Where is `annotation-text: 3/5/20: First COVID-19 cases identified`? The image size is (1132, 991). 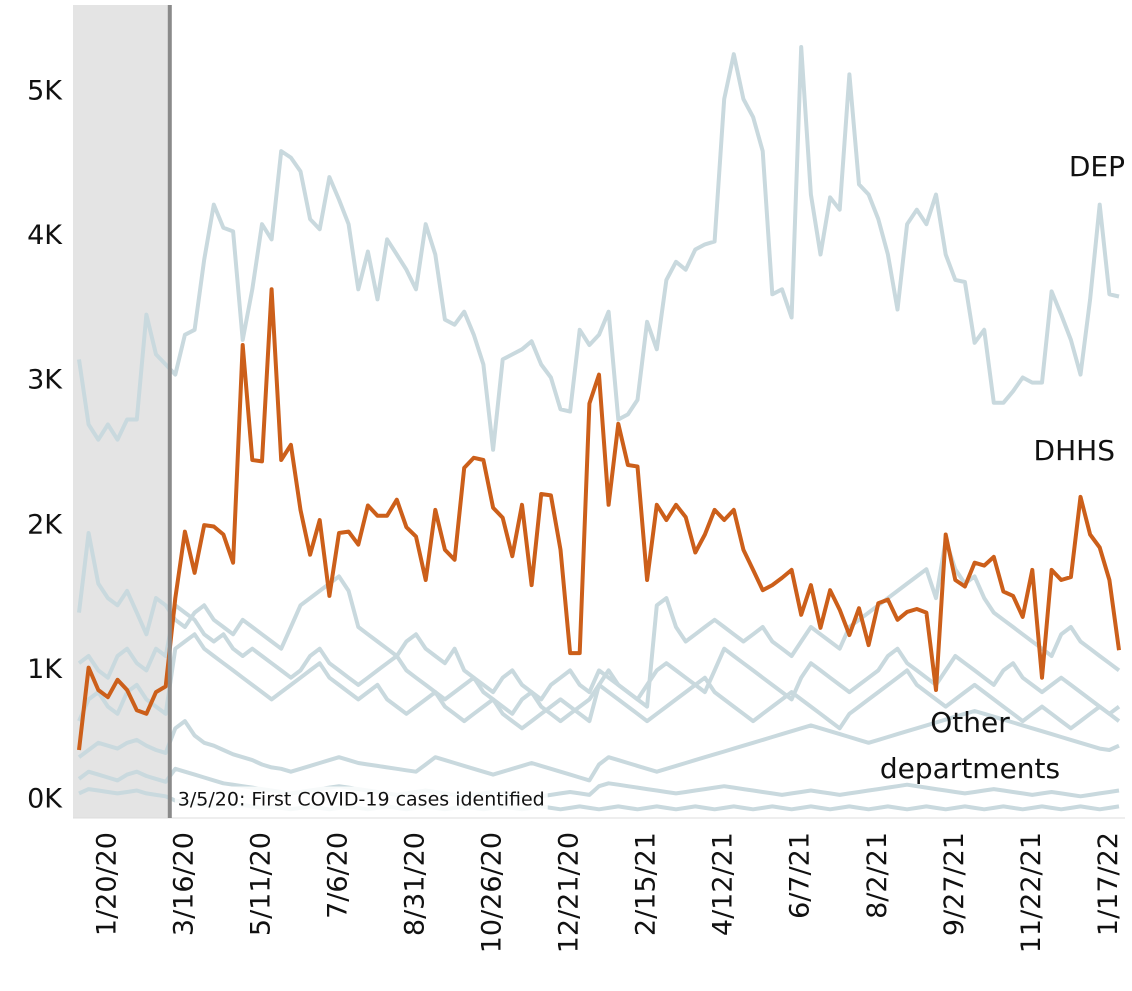 annotation-text: 3/5/20: First COVID-19 cases identified is located at coordinates (361, 800).